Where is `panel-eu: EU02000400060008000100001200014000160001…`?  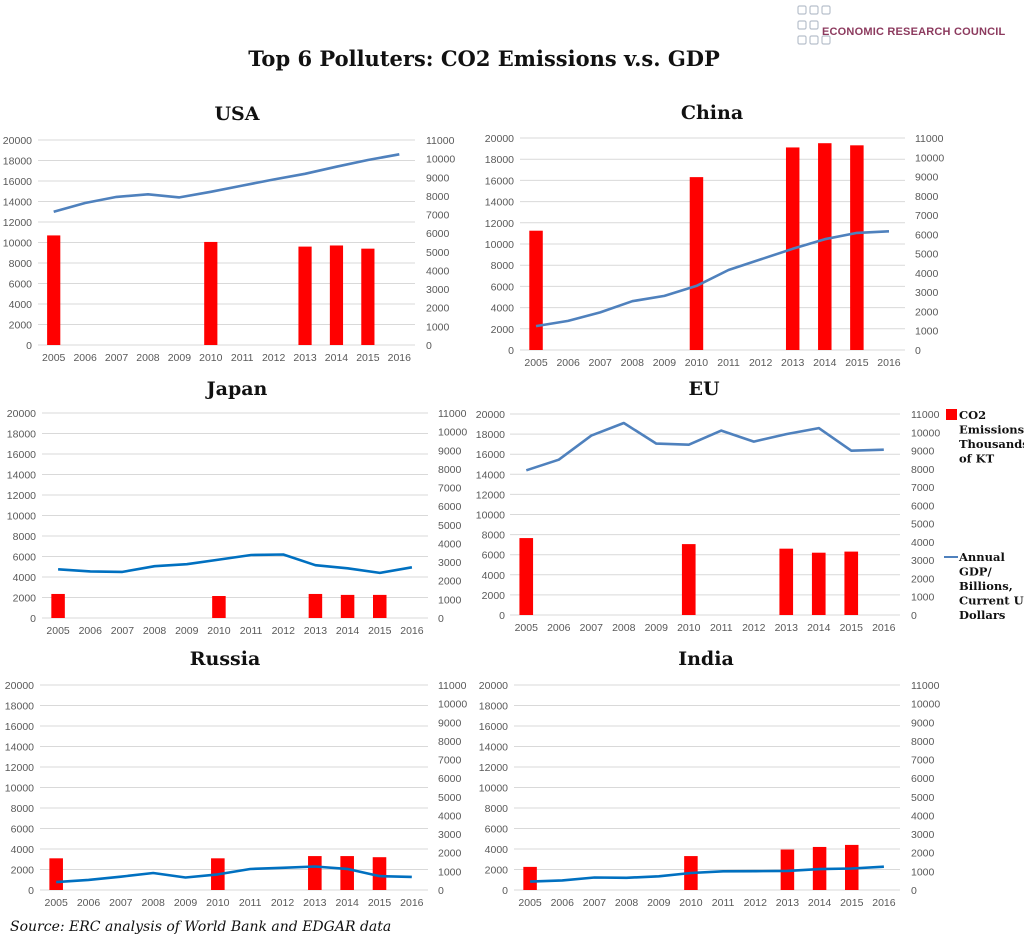
panel-eu: EU02000400060008000100001200014000160001… is located at coordinates (708, 506).